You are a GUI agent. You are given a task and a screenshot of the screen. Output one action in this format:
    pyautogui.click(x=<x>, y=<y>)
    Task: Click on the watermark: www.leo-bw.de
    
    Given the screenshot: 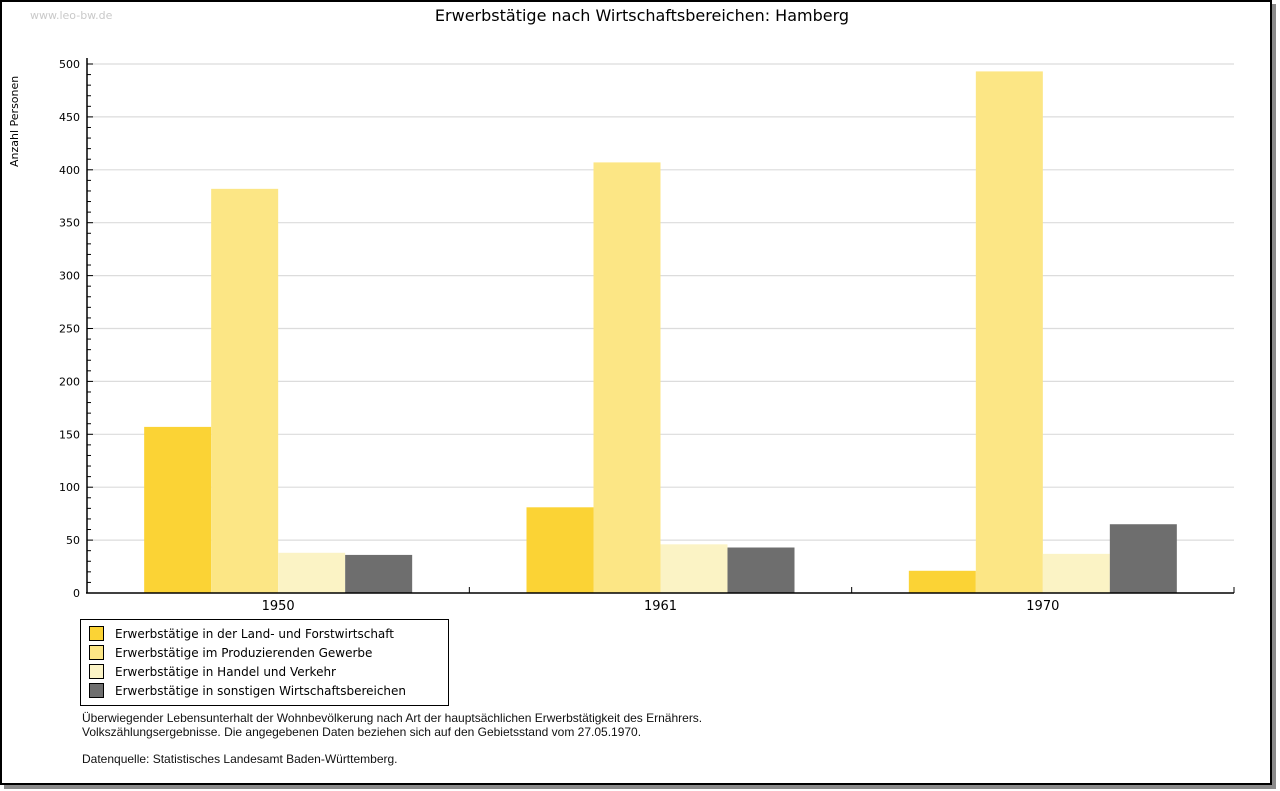 What is the action you would take?
    pyautogui.click(x=71, y=15)
    